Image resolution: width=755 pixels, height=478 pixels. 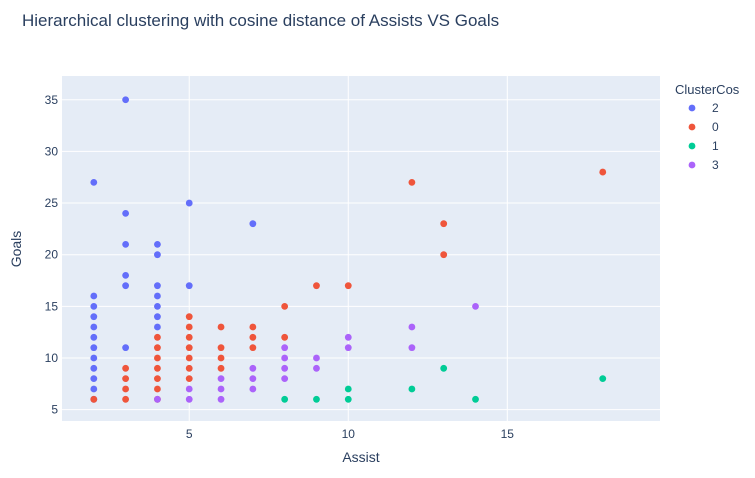 What do you see at coordinates (715, 146) in the screenshot?
I see `legend-item-label: 1` at bounding box center [715, 146].